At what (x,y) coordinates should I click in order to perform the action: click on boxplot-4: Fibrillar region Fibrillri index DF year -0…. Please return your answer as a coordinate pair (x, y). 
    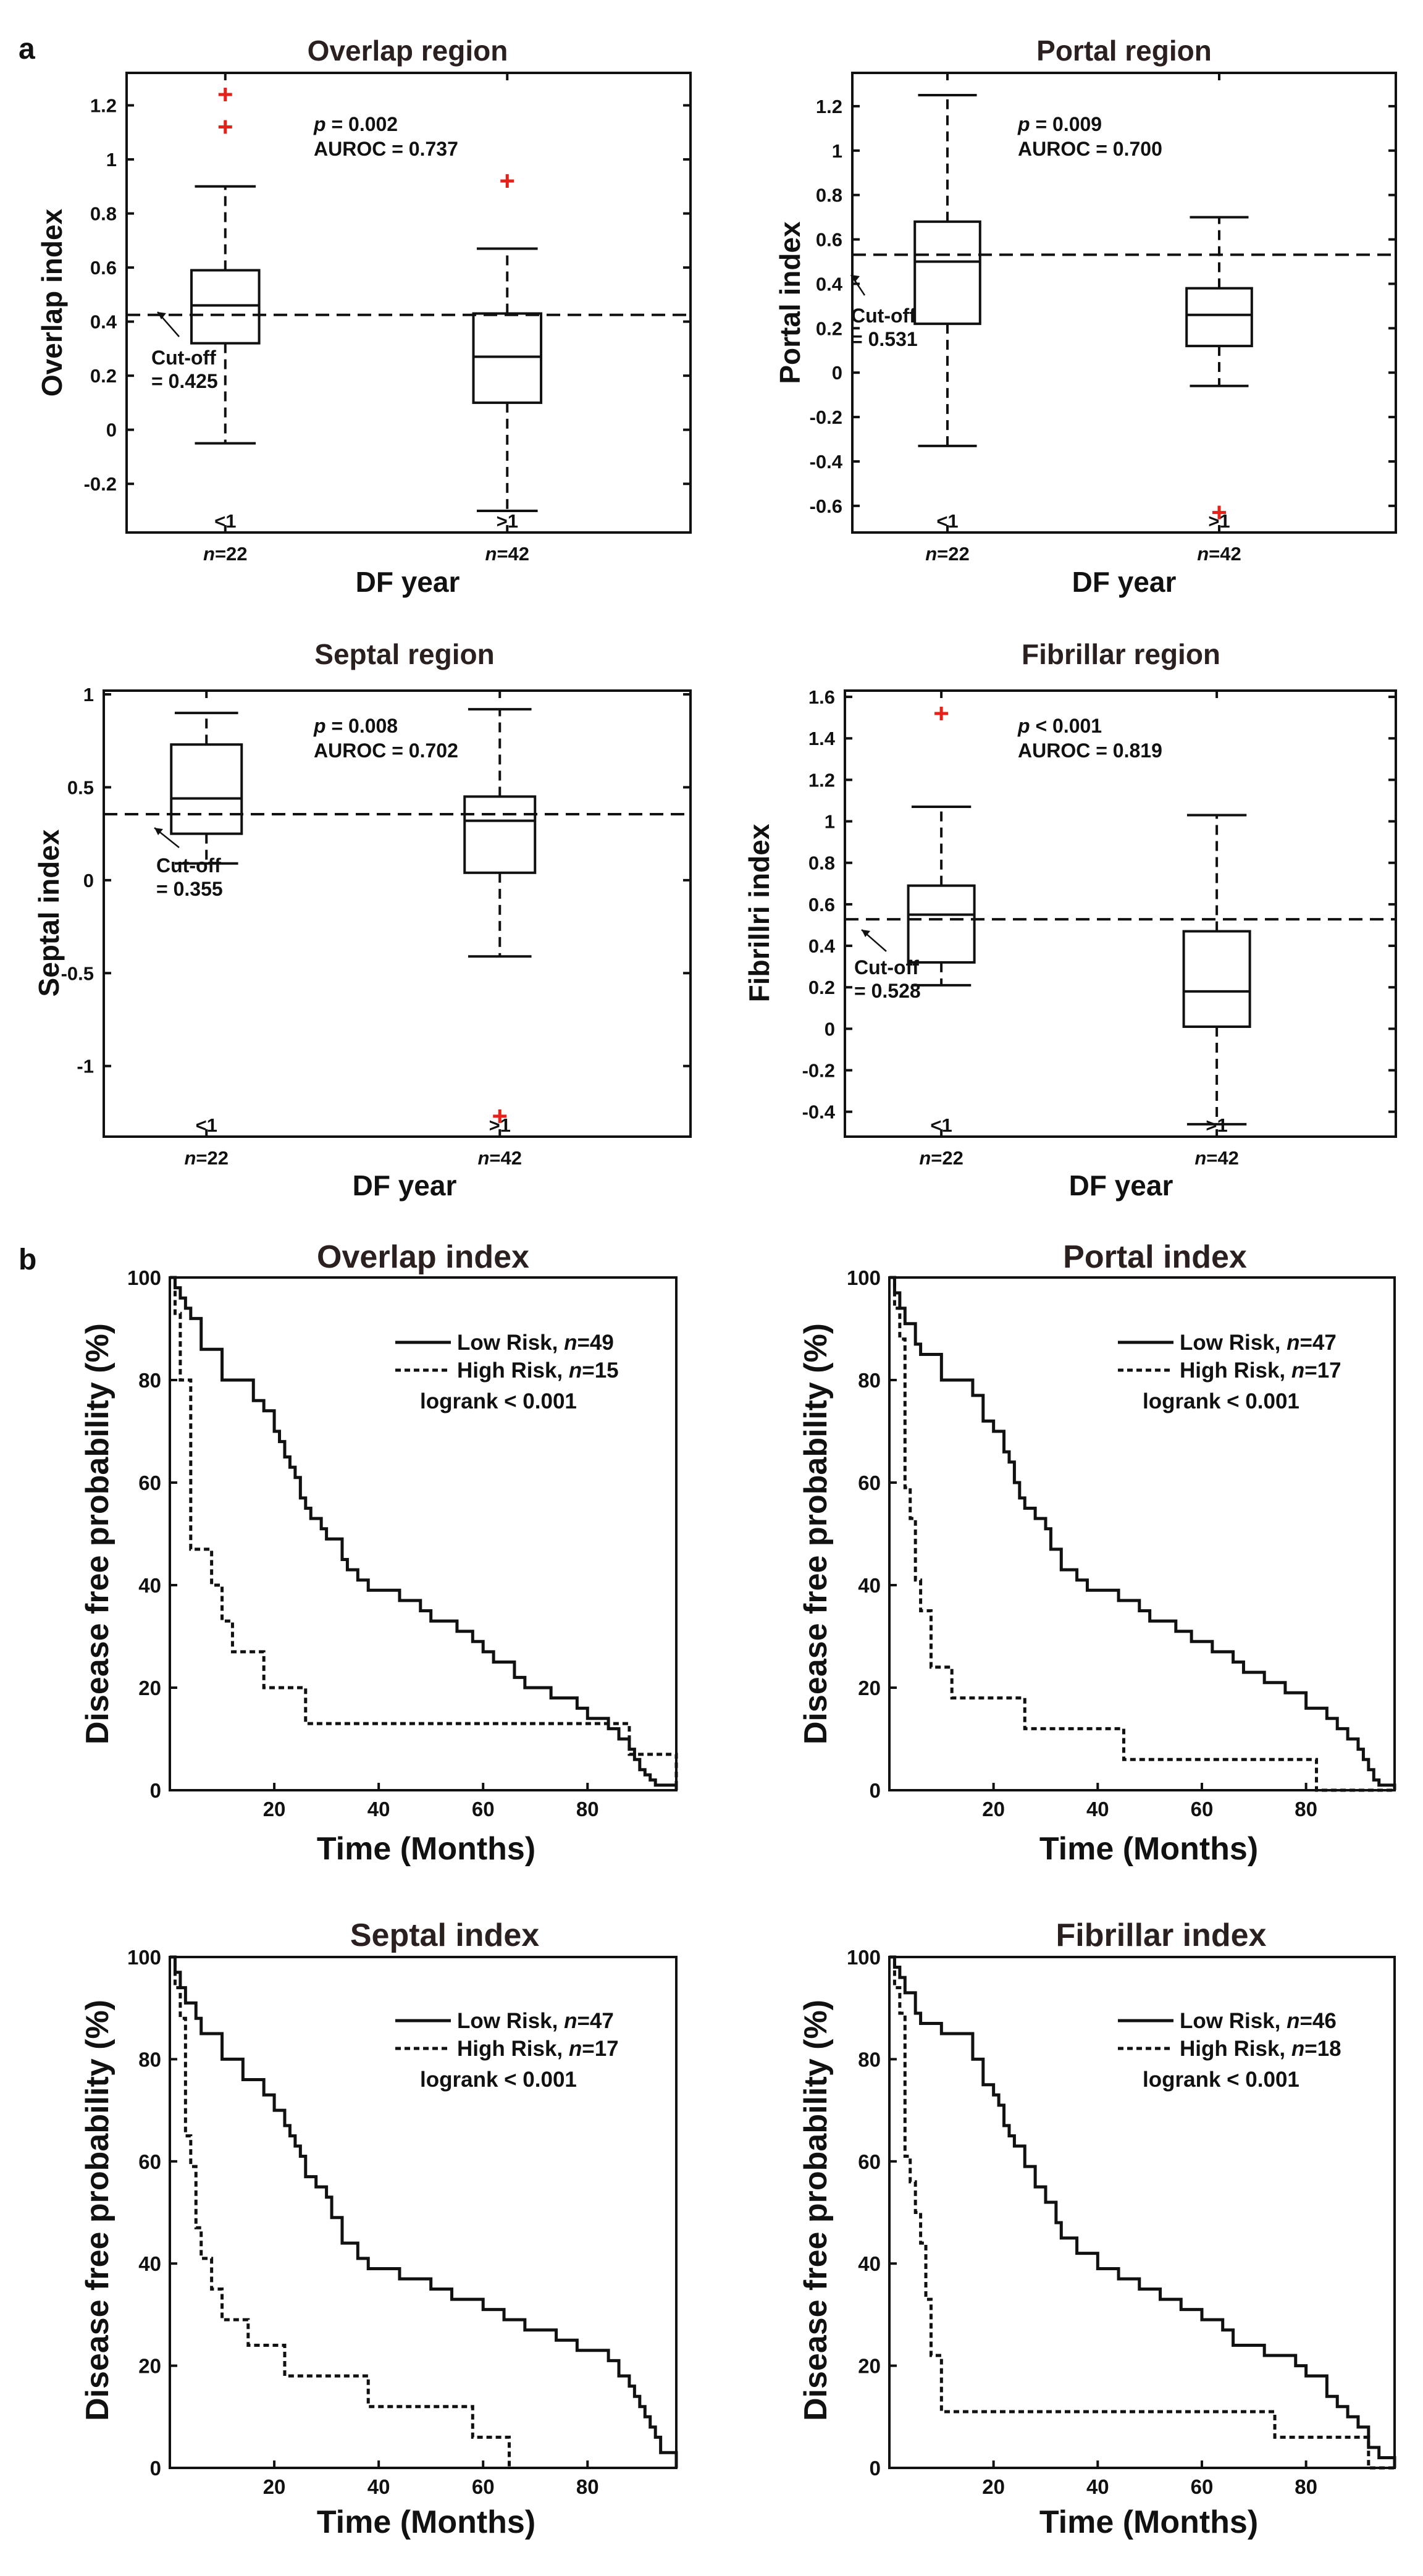
    Looking at the image, I should click on (1070, 920).